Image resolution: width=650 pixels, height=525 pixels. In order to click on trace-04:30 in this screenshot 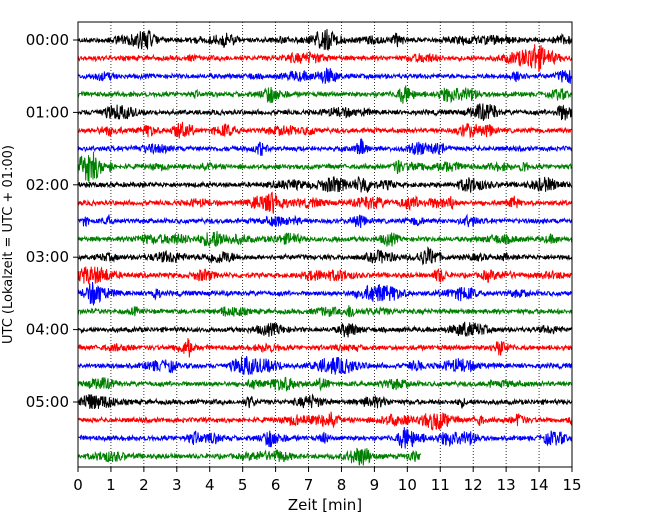, I will do `click(325, 365)`.